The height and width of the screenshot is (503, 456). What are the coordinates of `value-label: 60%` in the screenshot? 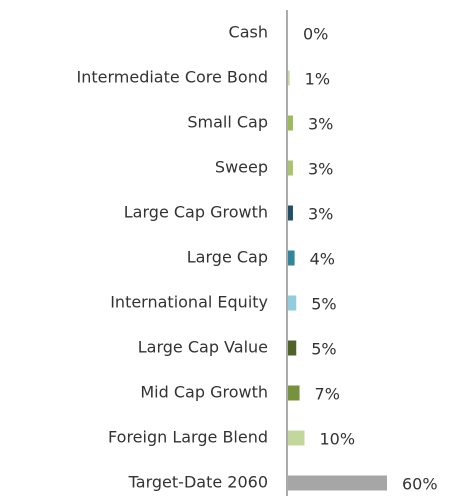 It's located at (420, 484).